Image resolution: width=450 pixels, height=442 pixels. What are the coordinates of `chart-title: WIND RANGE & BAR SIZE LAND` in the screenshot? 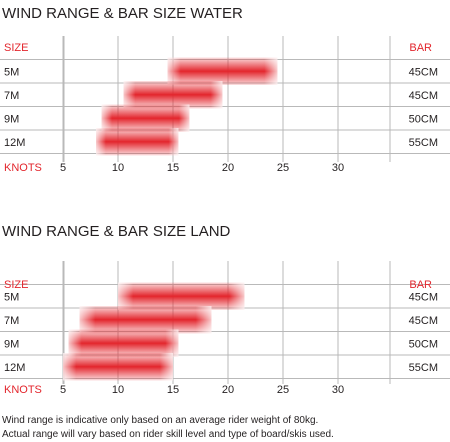 It's located at (116, 231).